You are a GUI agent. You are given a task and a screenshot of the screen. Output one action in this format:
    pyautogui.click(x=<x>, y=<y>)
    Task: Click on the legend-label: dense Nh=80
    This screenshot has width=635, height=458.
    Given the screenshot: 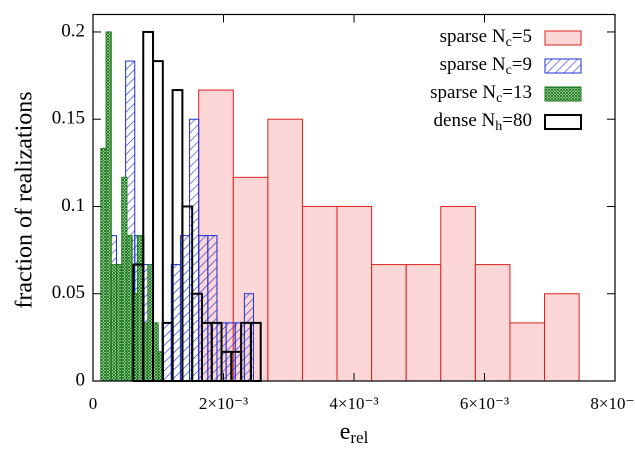 What is the action you would take?
    pyautogui.click(x=483, y=122)
    